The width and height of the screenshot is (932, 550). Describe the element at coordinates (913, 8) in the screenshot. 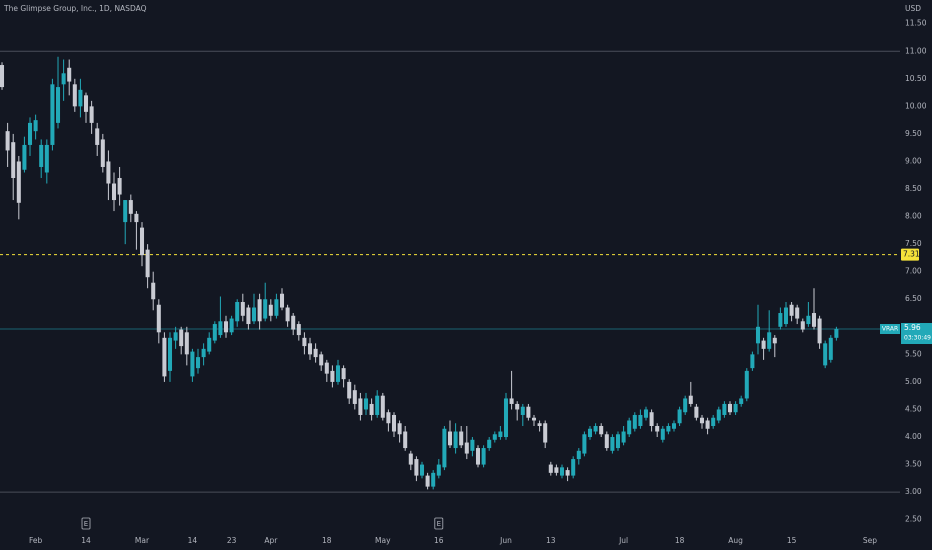

I see `currency-label: USD` at that location.